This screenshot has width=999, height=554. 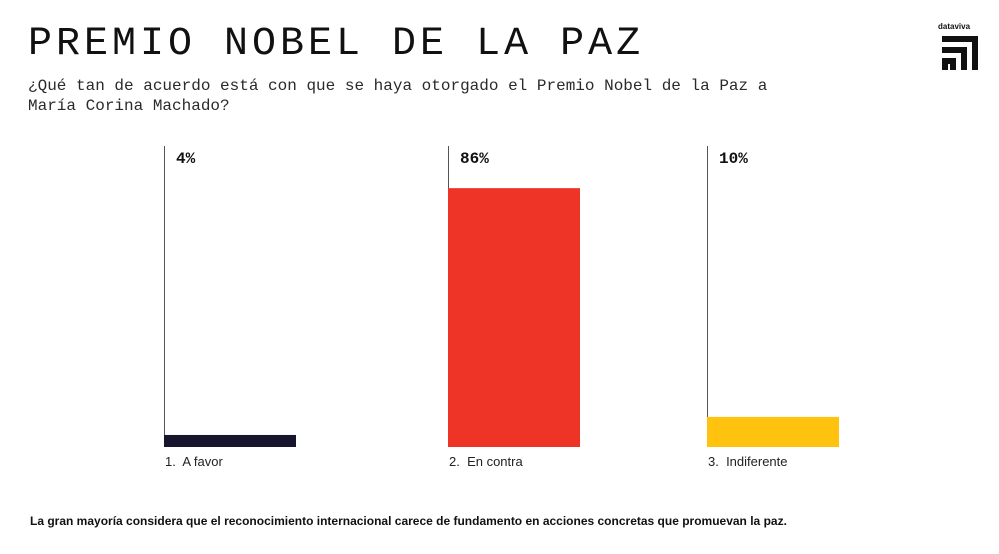 What do you see at coordinates (194, 461) in the screenshot?
I see `category-label-1: 1. A favor` at bounding box center [194, 461].